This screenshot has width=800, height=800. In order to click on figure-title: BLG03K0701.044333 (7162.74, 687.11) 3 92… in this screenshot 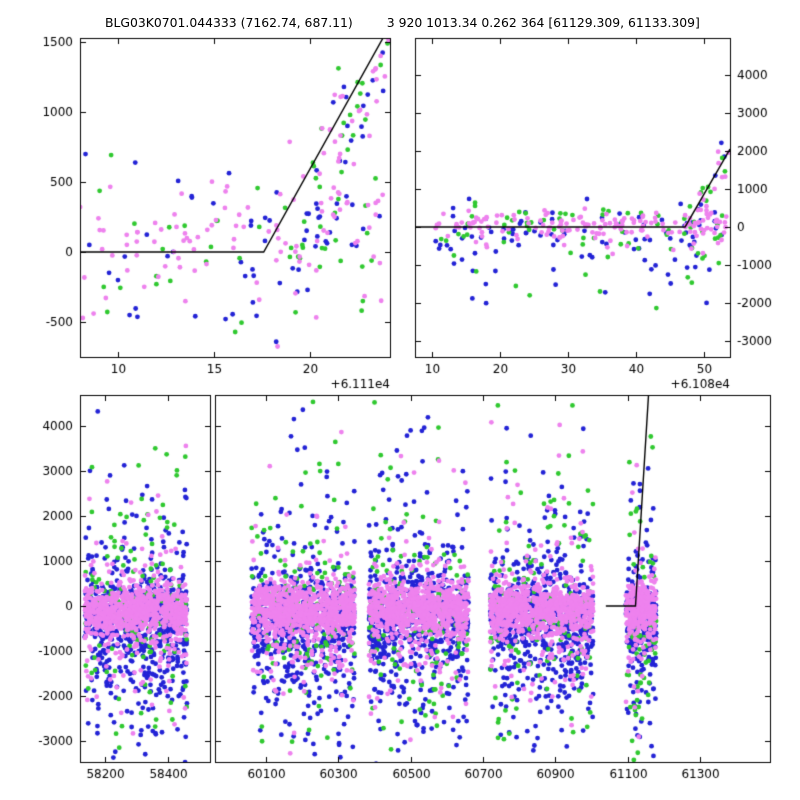, I will do `click(402, 22)`.